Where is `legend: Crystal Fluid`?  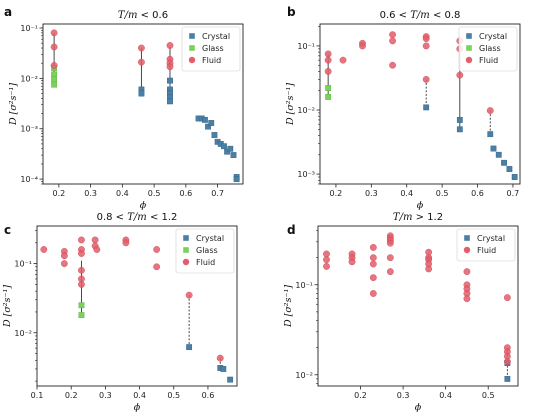
legend: Crystal Fluid is located at coordinates (486, 245).